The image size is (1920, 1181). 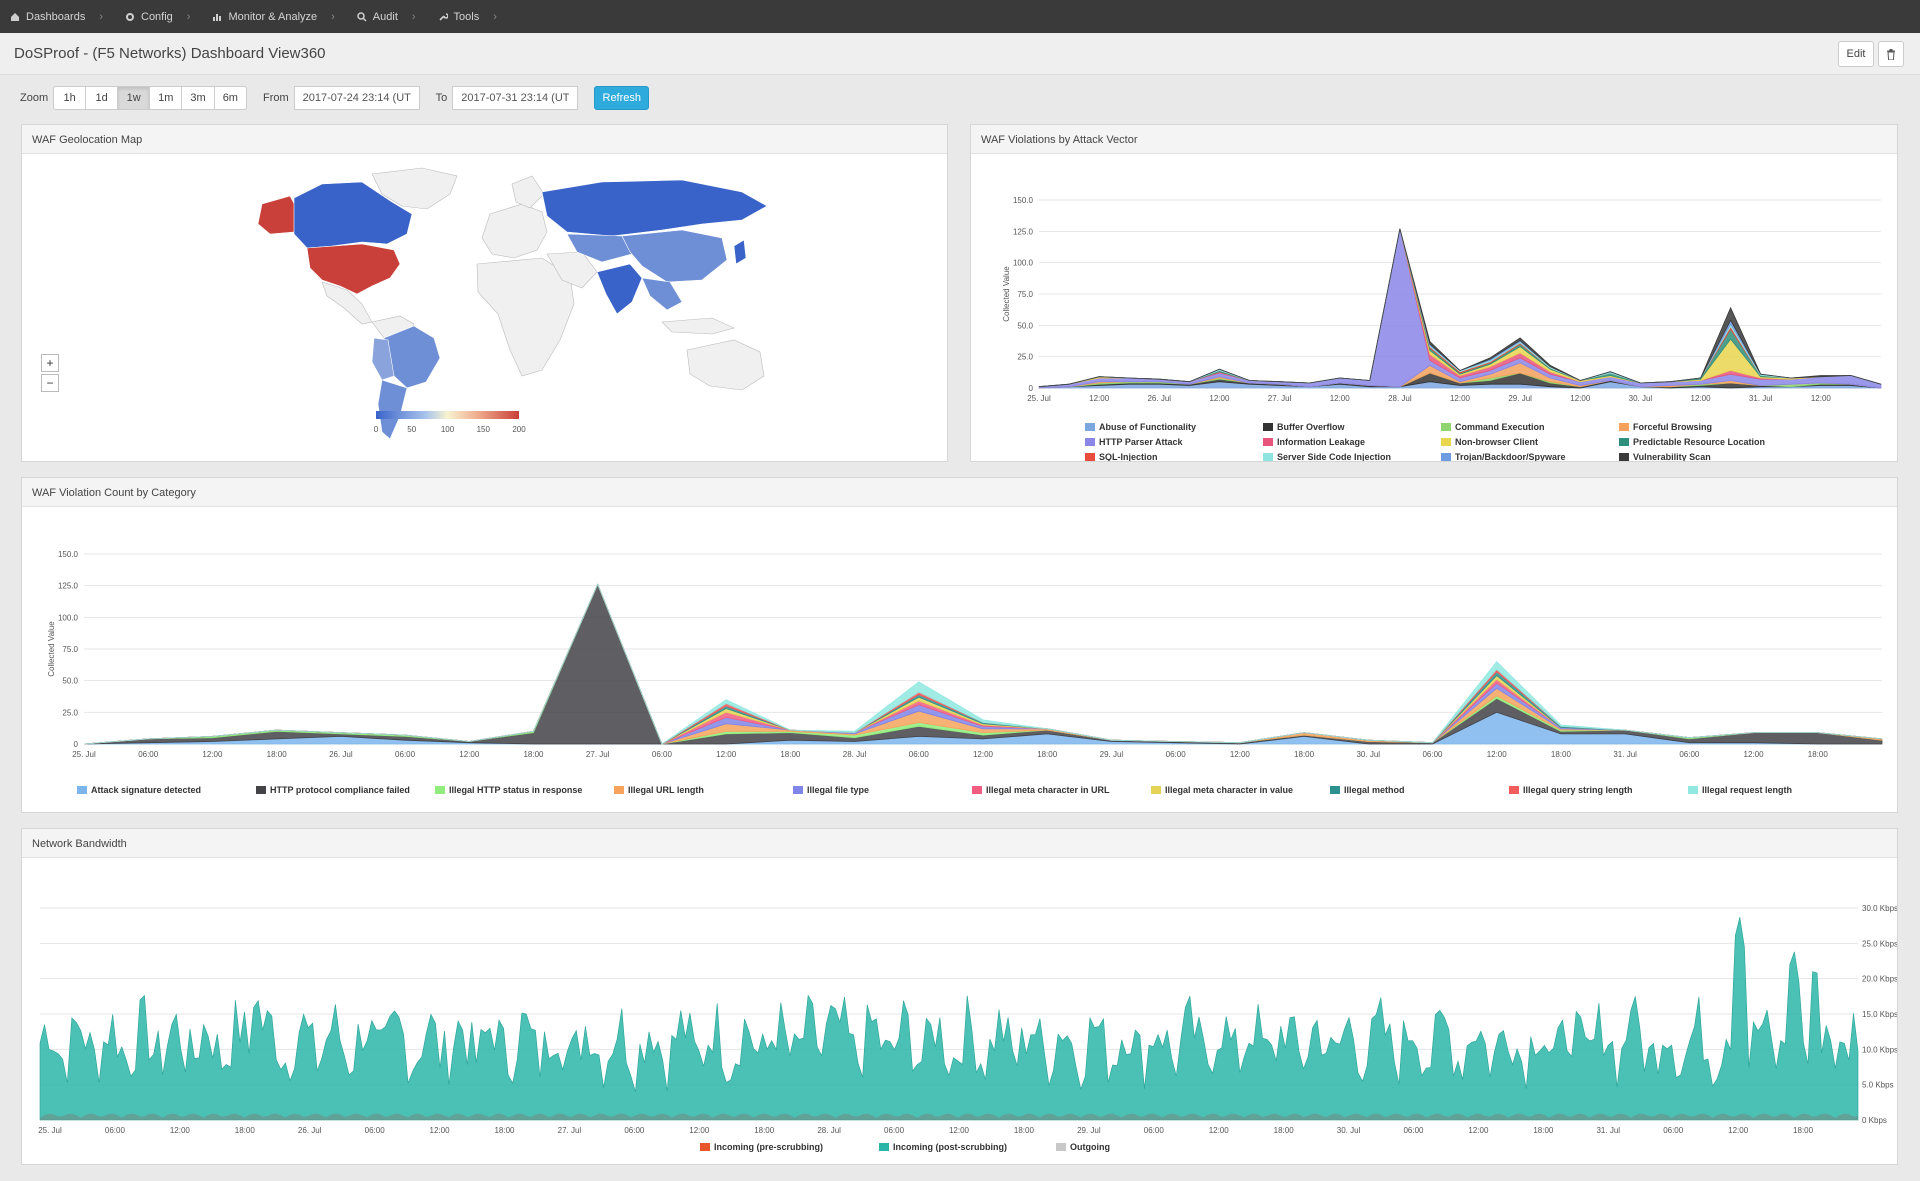 What do you see at coordinates (1740, 790) in the screenshot?
I see `legend-item: Illegal request length` at bounding box center [1740, 790].